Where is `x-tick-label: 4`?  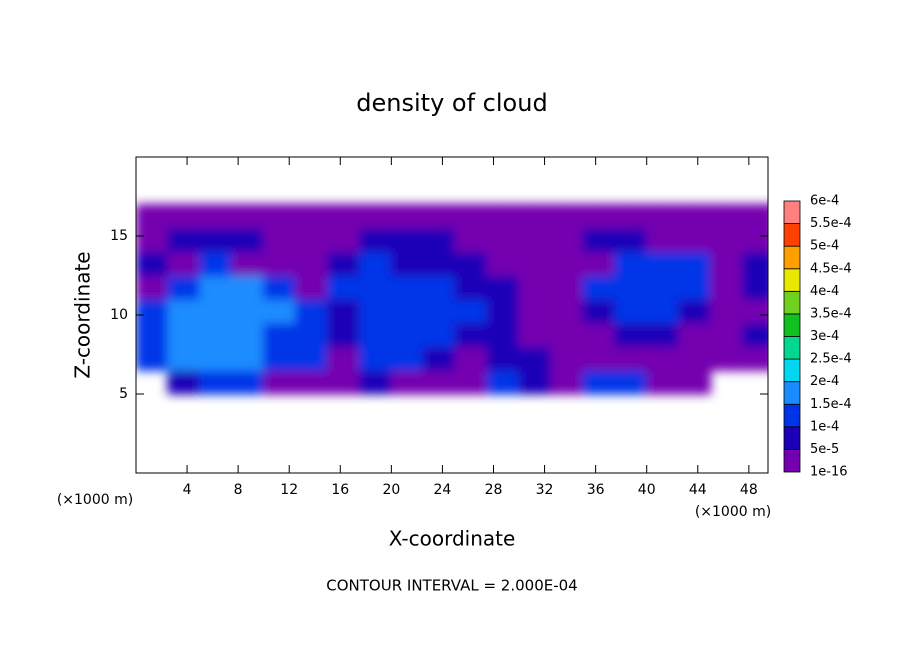
x-tick-label: 4 is located at coordinates (187, 490).